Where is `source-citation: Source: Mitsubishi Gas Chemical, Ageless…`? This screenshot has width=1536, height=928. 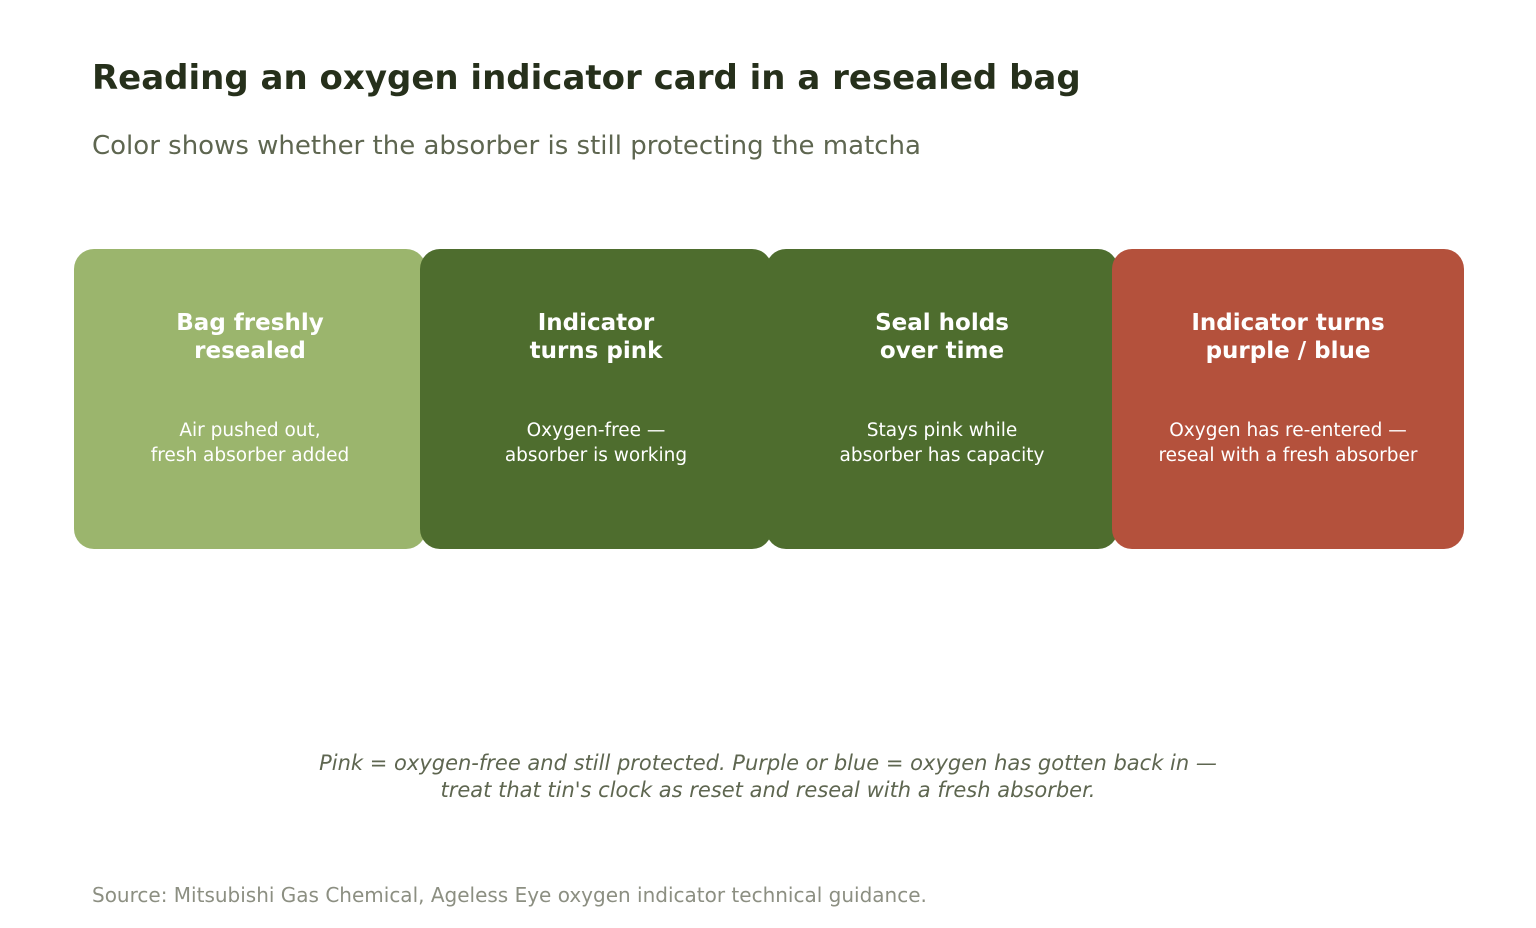
source-citation: Source: Mitsubishi Gas Chemical, Ageless… is located at coordinates (509, 895).